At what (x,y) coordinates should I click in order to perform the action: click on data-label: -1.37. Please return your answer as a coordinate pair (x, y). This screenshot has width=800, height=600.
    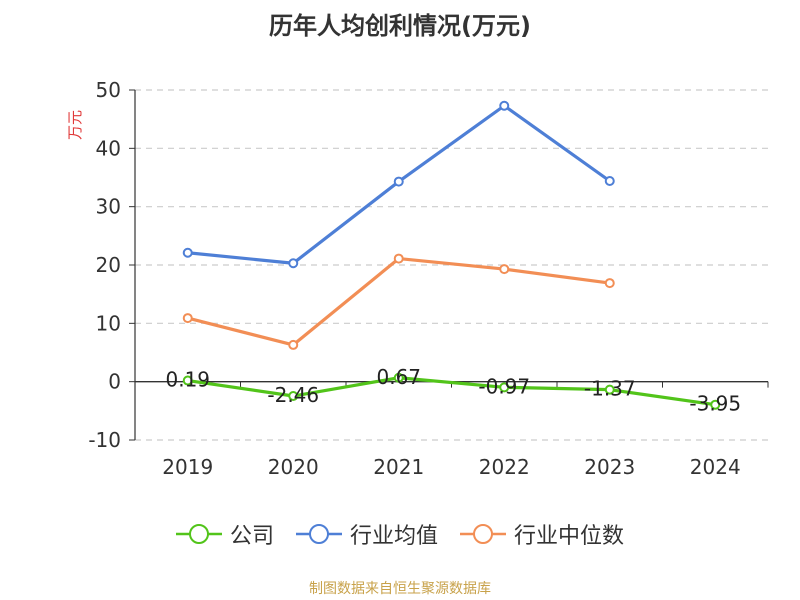
    Looking at the image, I should click on (610, 389).